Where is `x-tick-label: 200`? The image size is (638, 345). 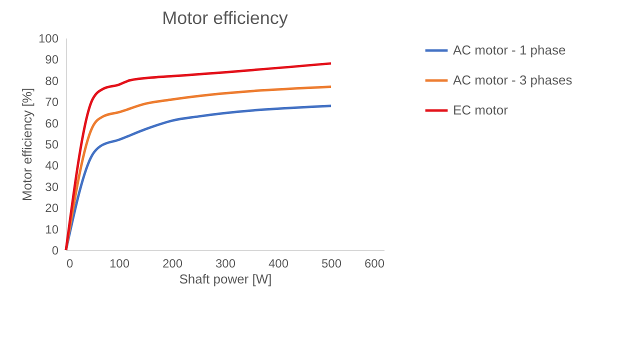 x-tick-label: 200 is located at coordinates (172, 263).